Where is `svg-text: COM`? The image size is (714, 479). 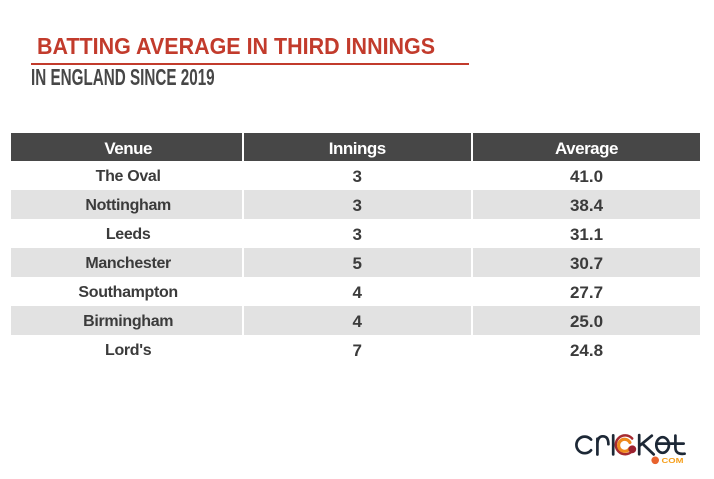 svg-text: COM is located at coordinates (673, 460).